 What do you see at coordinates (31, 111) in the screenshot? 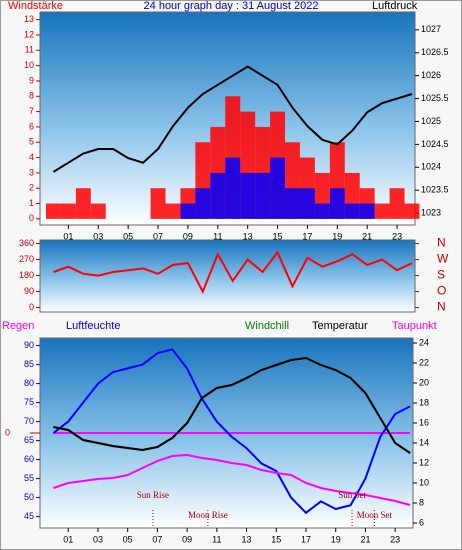
I see `y-tick-label: 7` at bounding box center [31, 111].